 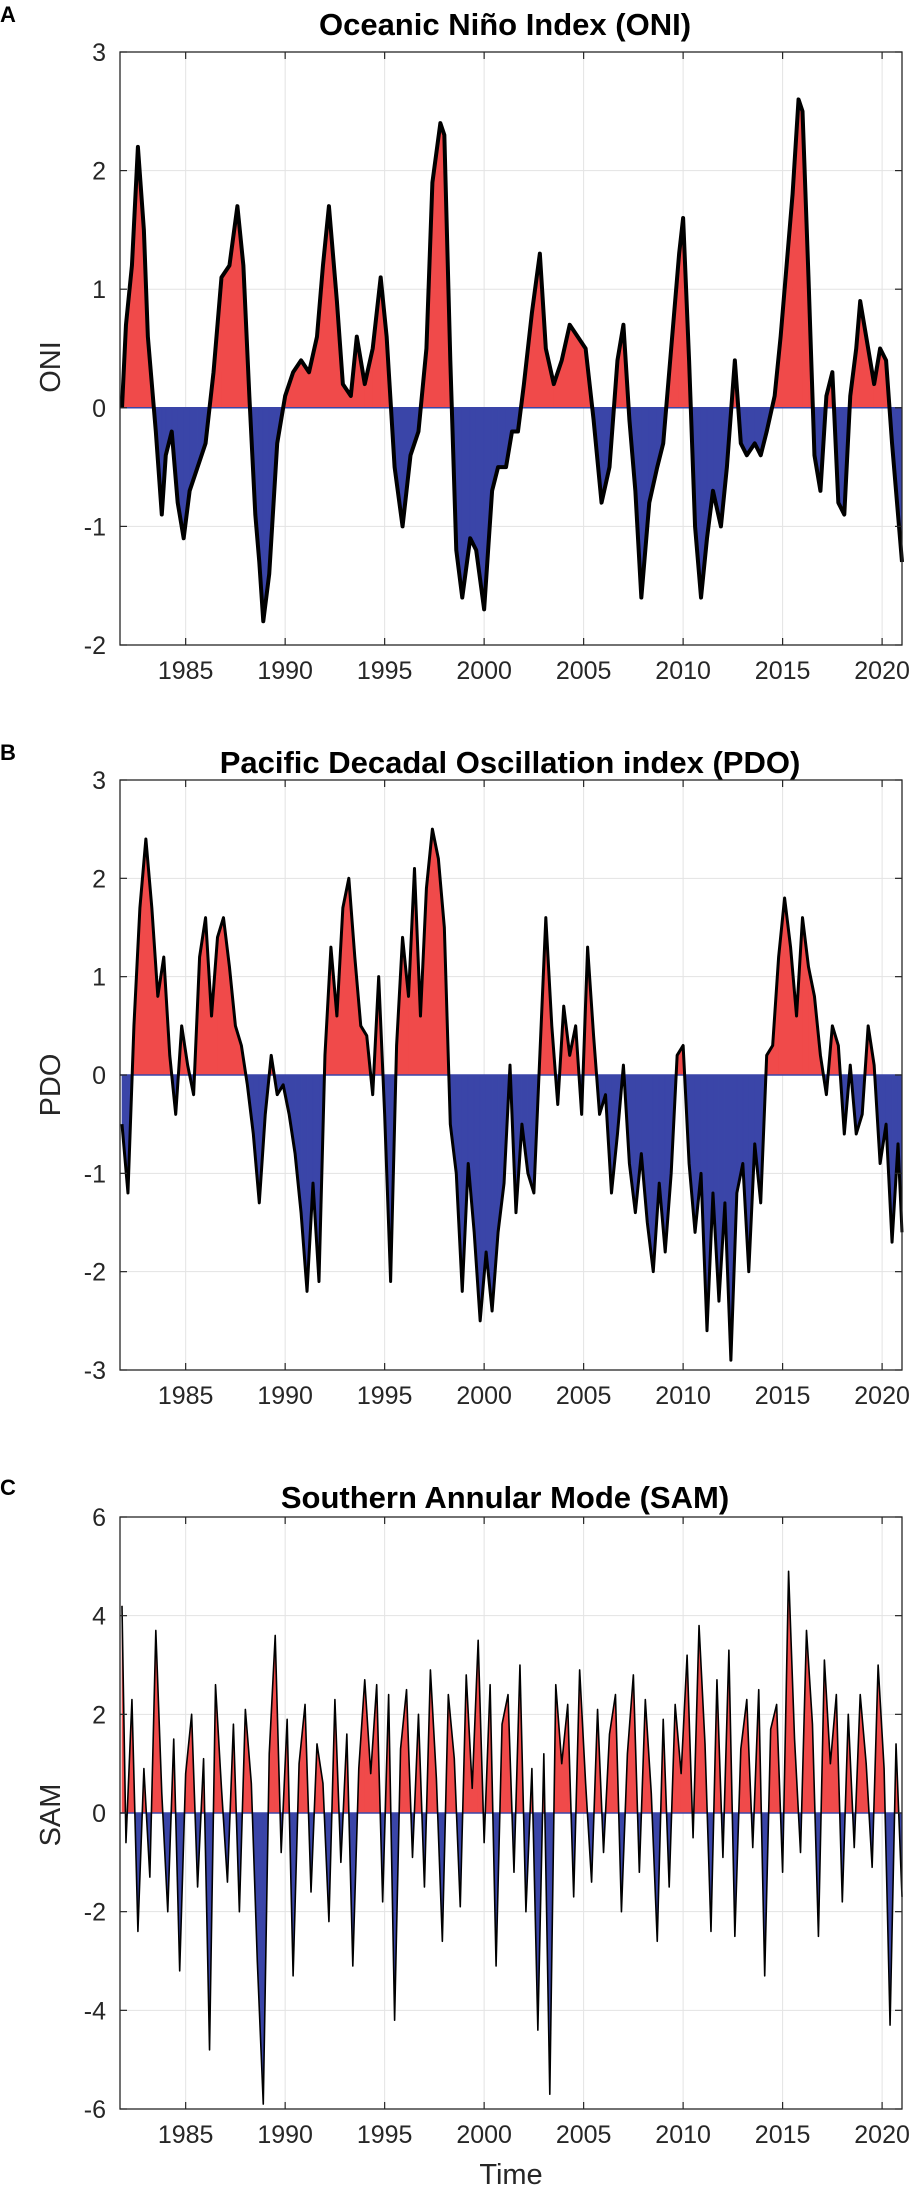 I want to click on panel-label: B, so click(x=8, y=752).